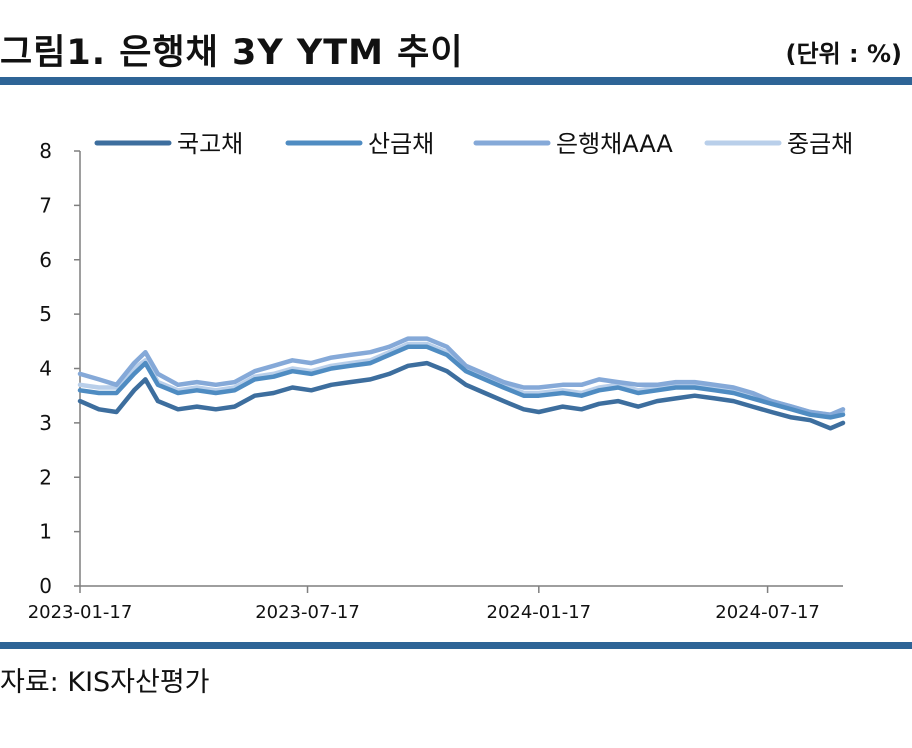 The height and width of the screenshot is (748, 912). I want to click on y-tick-label: 2, so click(45, 477).